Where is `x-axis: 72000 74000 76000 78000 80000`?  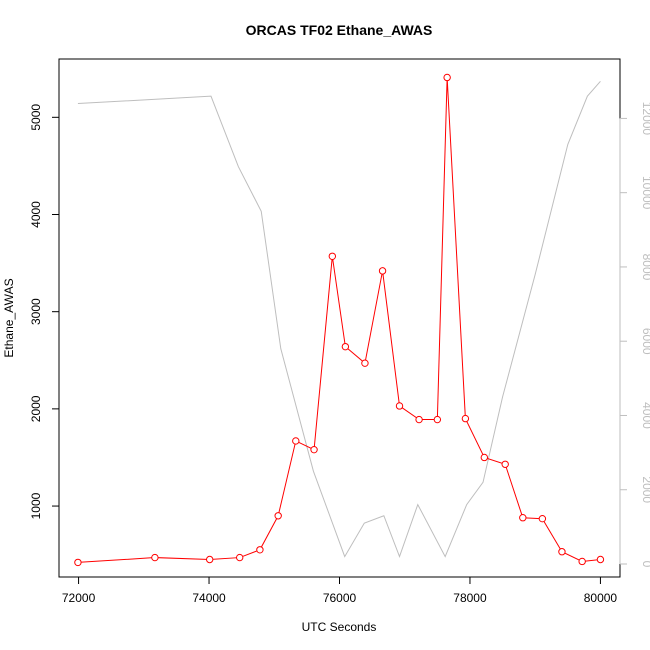 x-axis: 72000 74000 76000 78000 80000 is located at coordinates (340, 591).